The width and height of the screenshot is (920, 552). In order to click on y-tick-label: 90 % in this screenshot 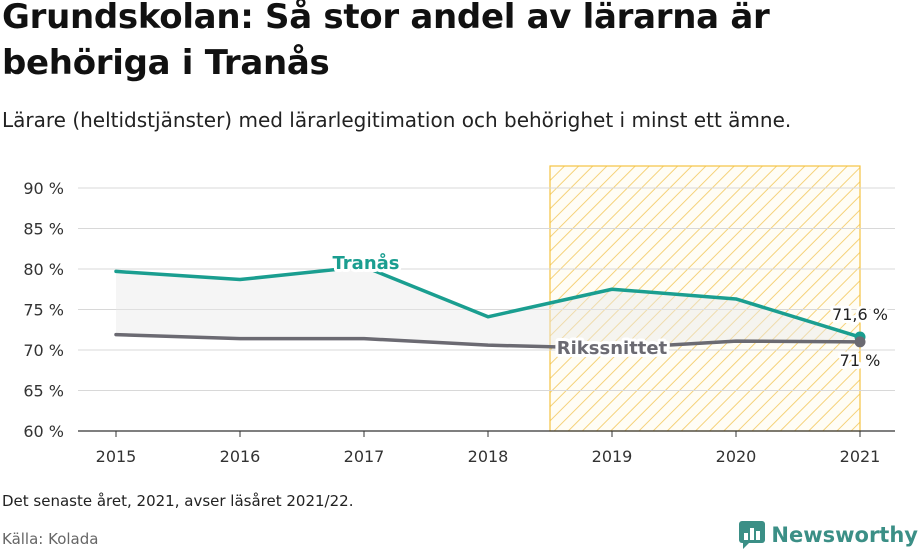, I will do `click(43, 188)`.